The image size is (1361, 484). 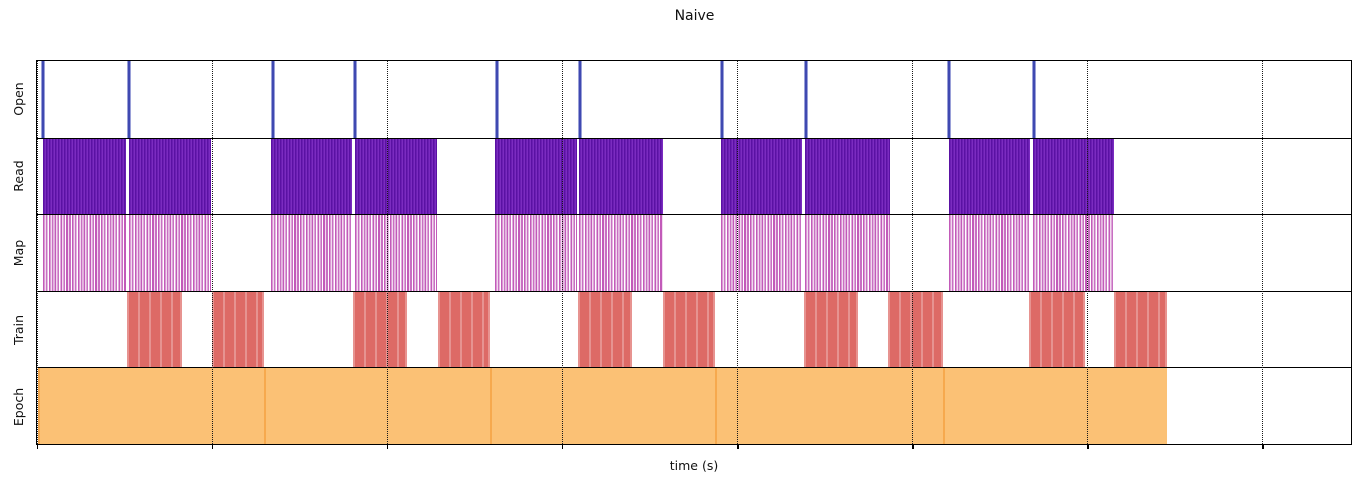 I want to click on chart-title: Naive, so click(x=694, y=16).